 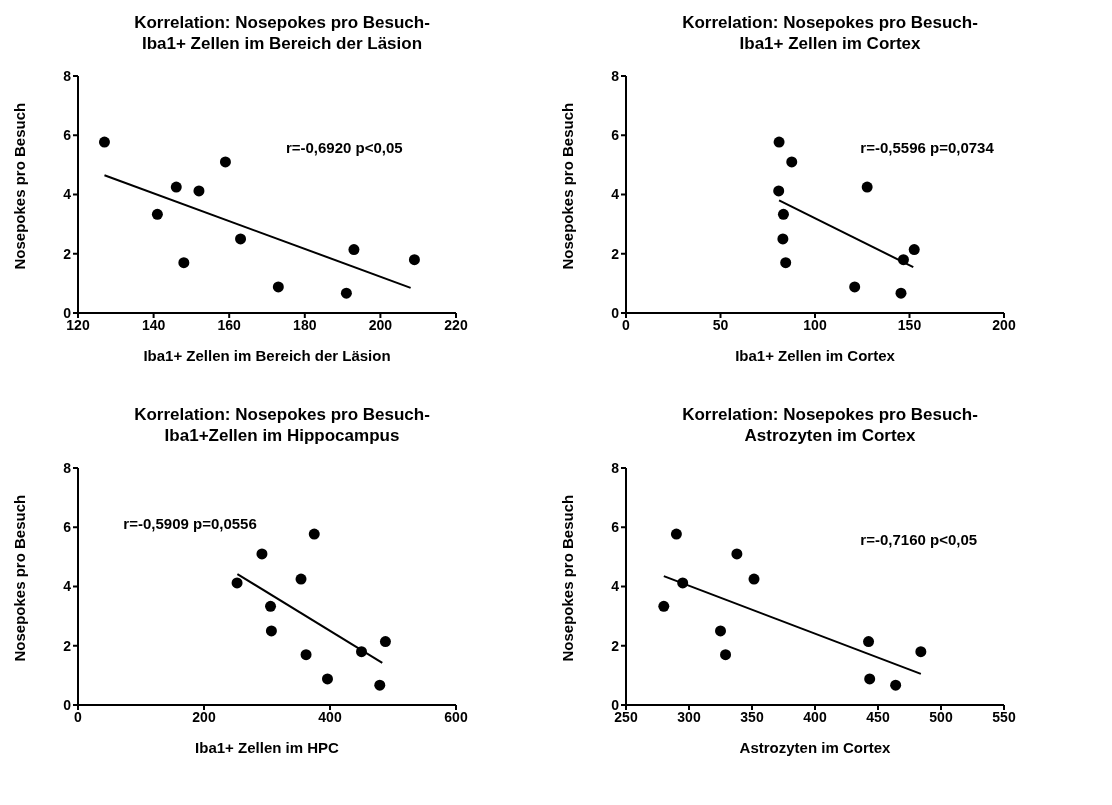 I want to click on x-tick-label: 220, so click(x=456, y=324).